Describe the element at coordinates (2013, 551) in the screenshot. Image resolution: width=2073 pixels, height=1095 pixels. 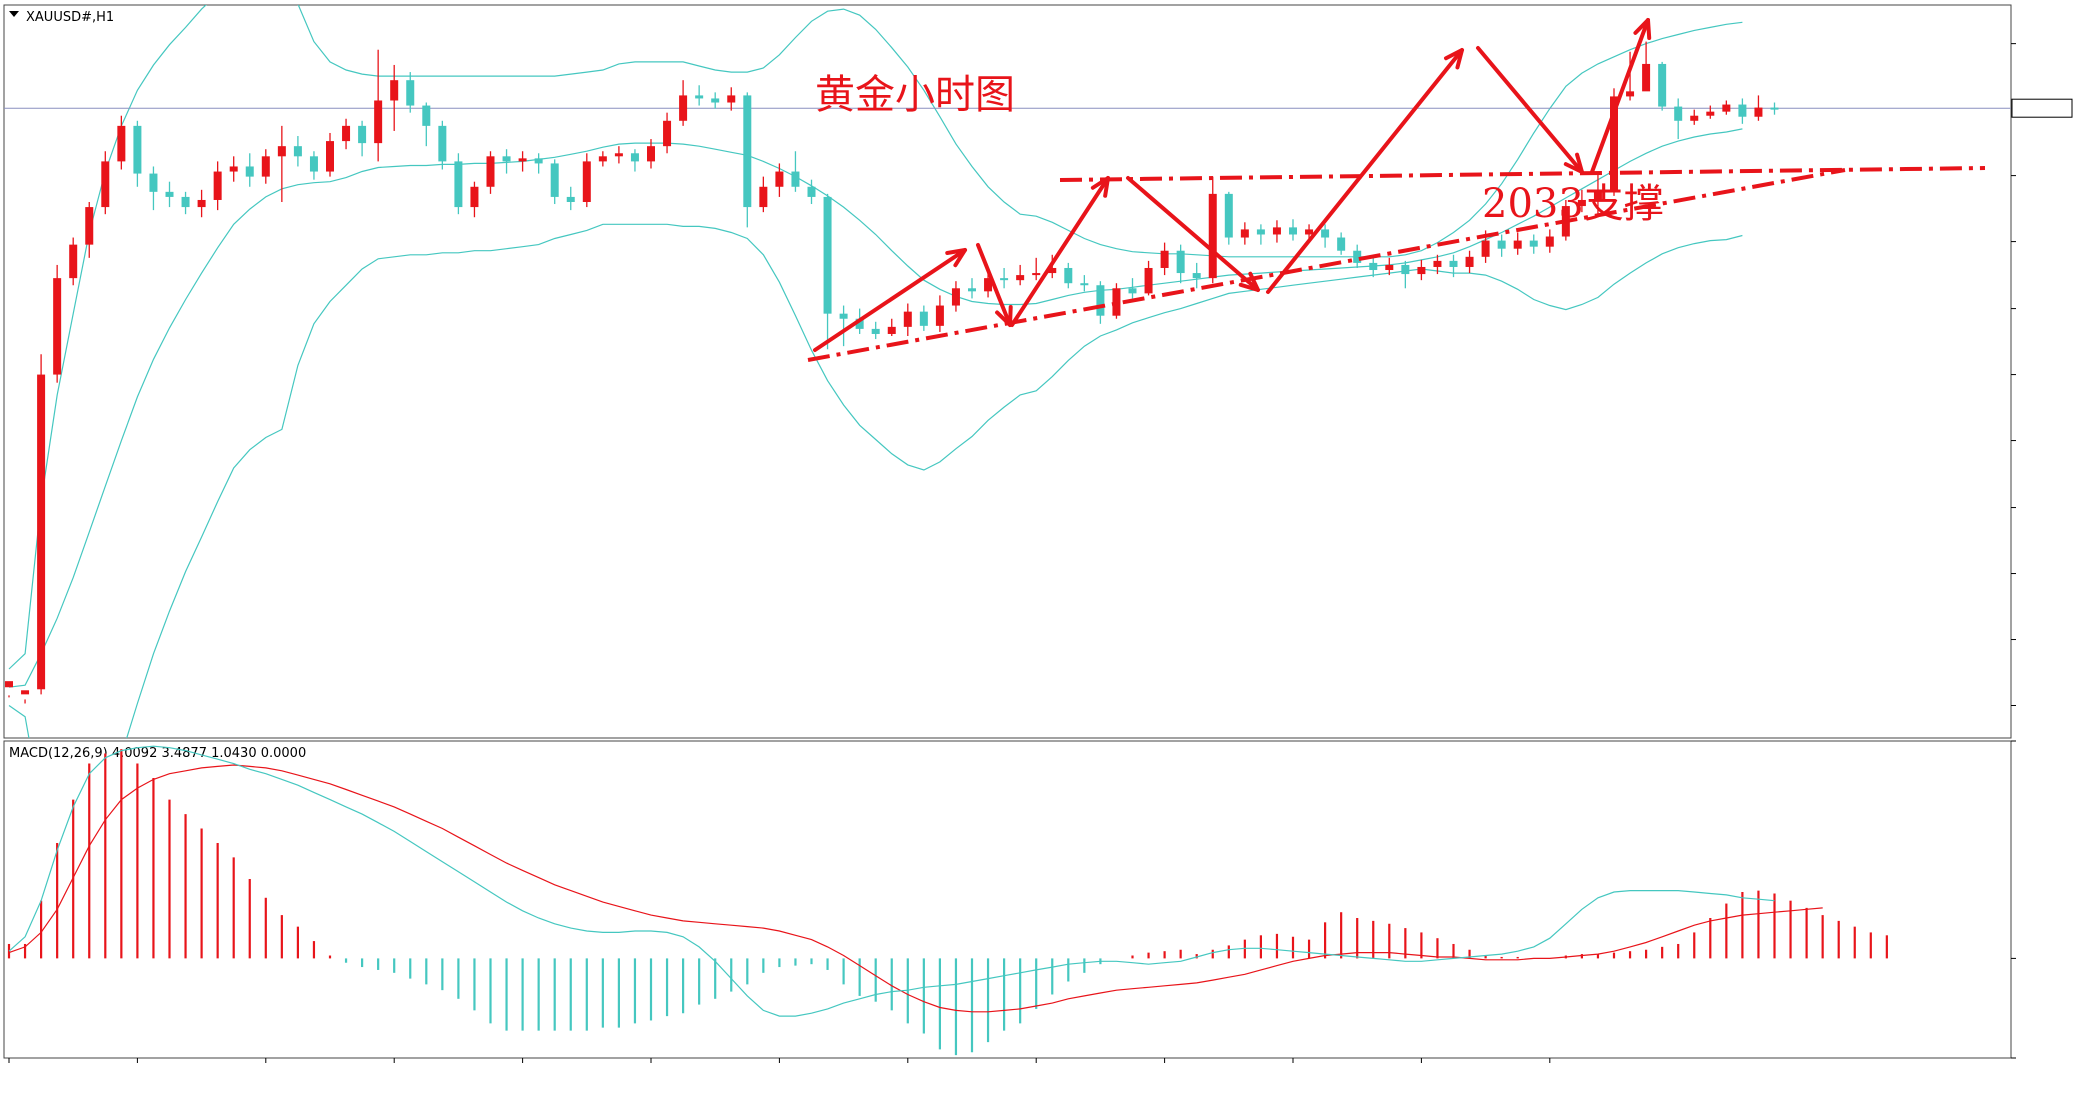
I see `price-axis` at that location.